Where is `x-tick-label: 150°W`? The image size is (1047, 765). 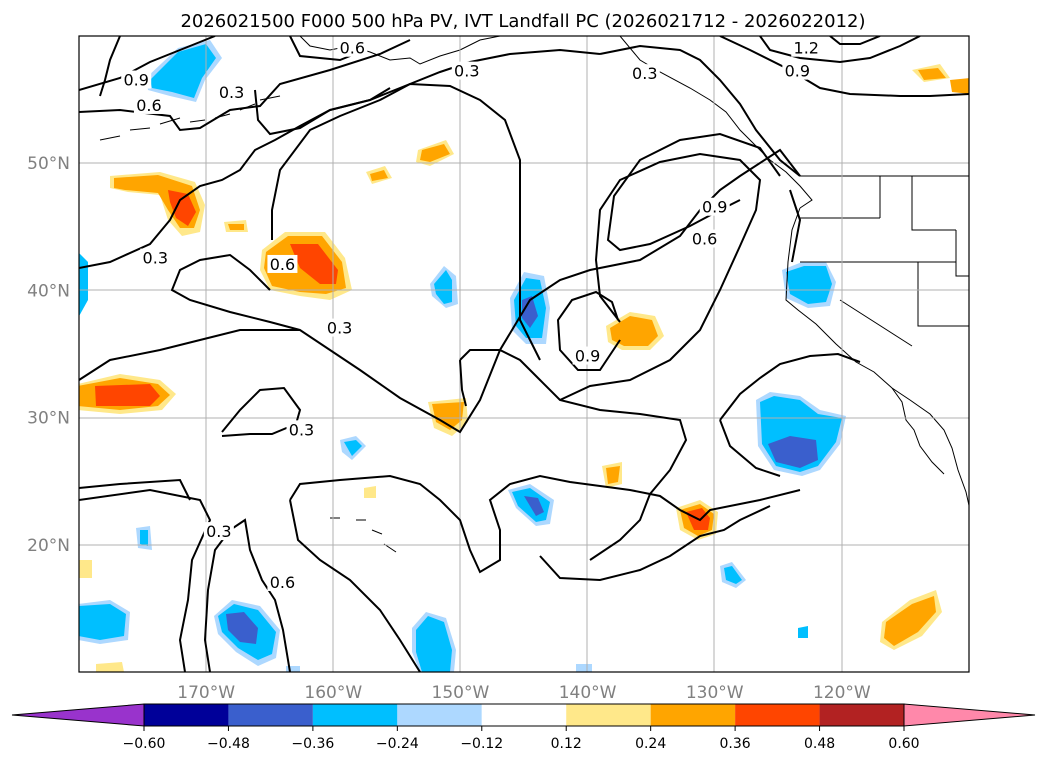 x-tick-label: 150°W is located at coordinates (461, 693).